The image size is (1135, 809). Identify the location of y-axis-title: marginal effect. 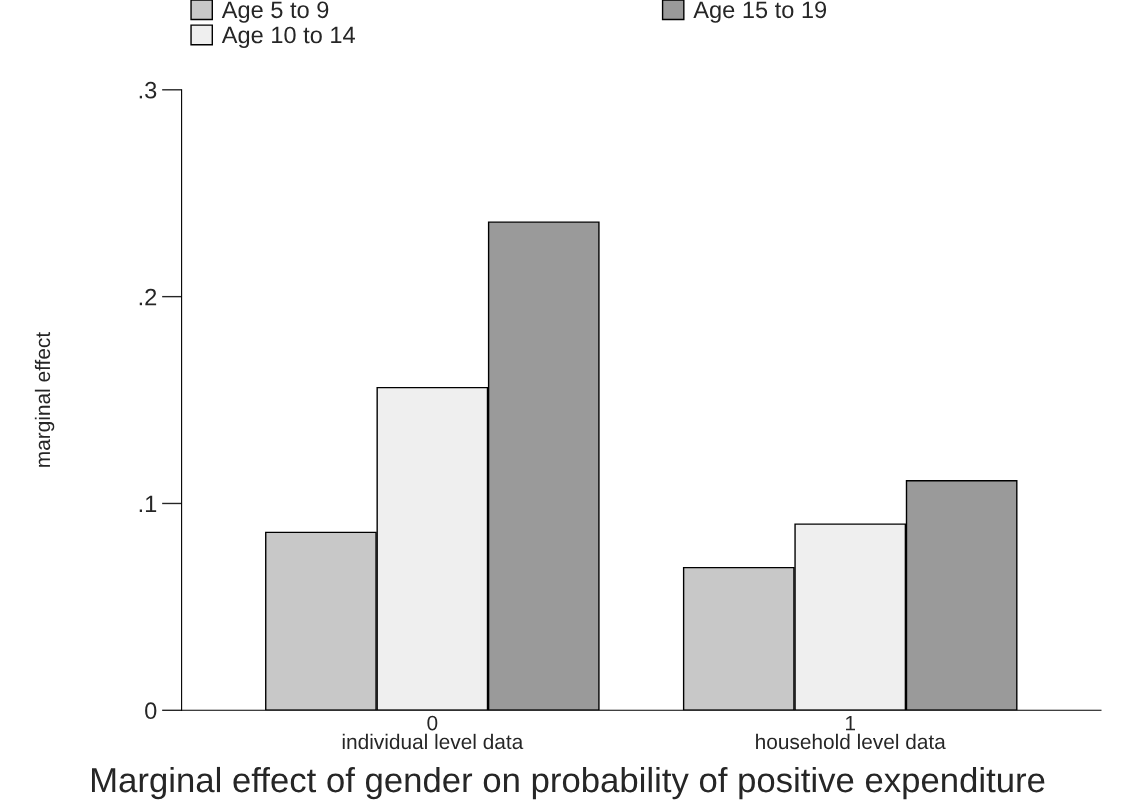
(44, 399).